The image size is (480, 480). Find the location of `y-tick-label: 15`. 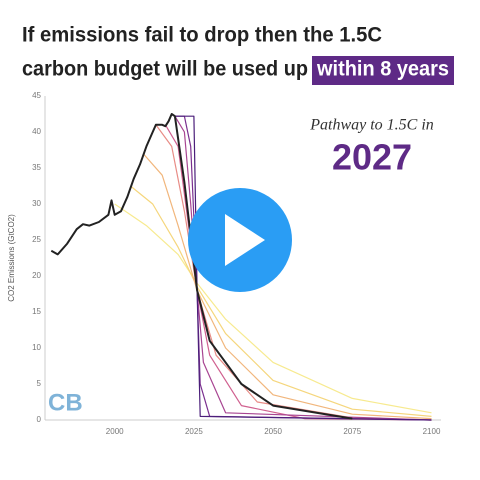

y-tick-label: 15 is located at coordinates (36, 311).